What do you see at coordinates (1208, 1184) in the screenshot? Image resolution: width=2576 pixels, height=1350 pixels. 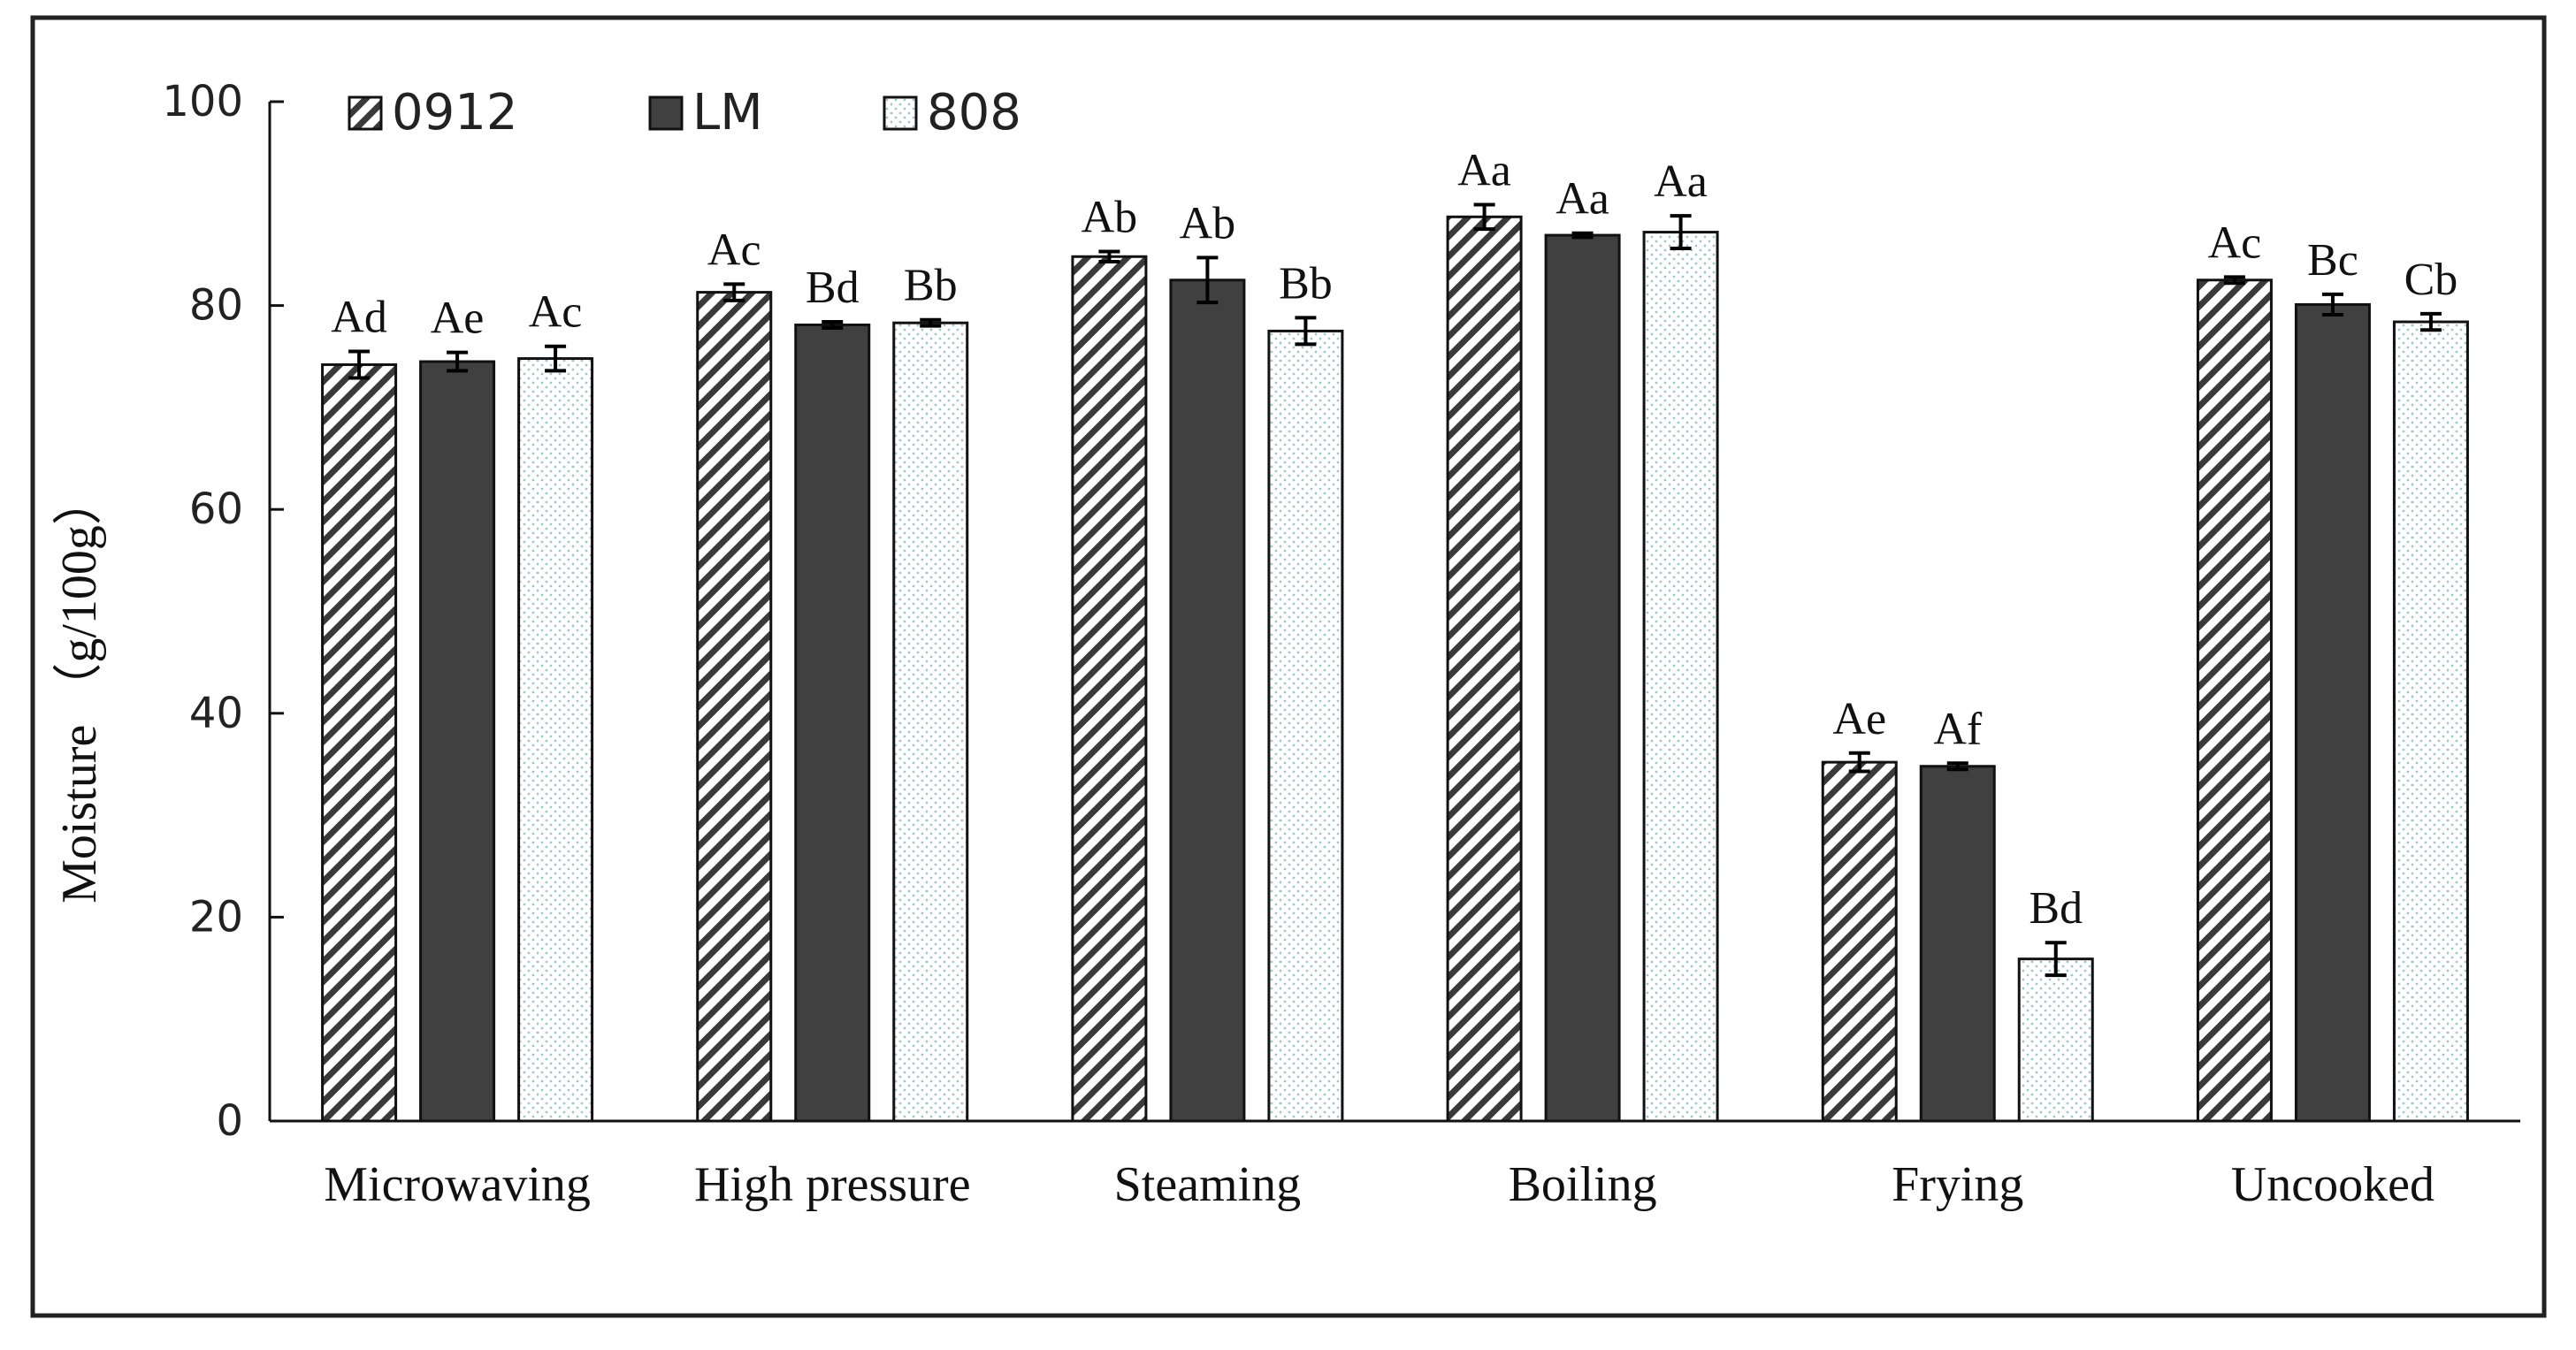 I see `x-category-label: Steaming` at bounding box center [1208, 1184].